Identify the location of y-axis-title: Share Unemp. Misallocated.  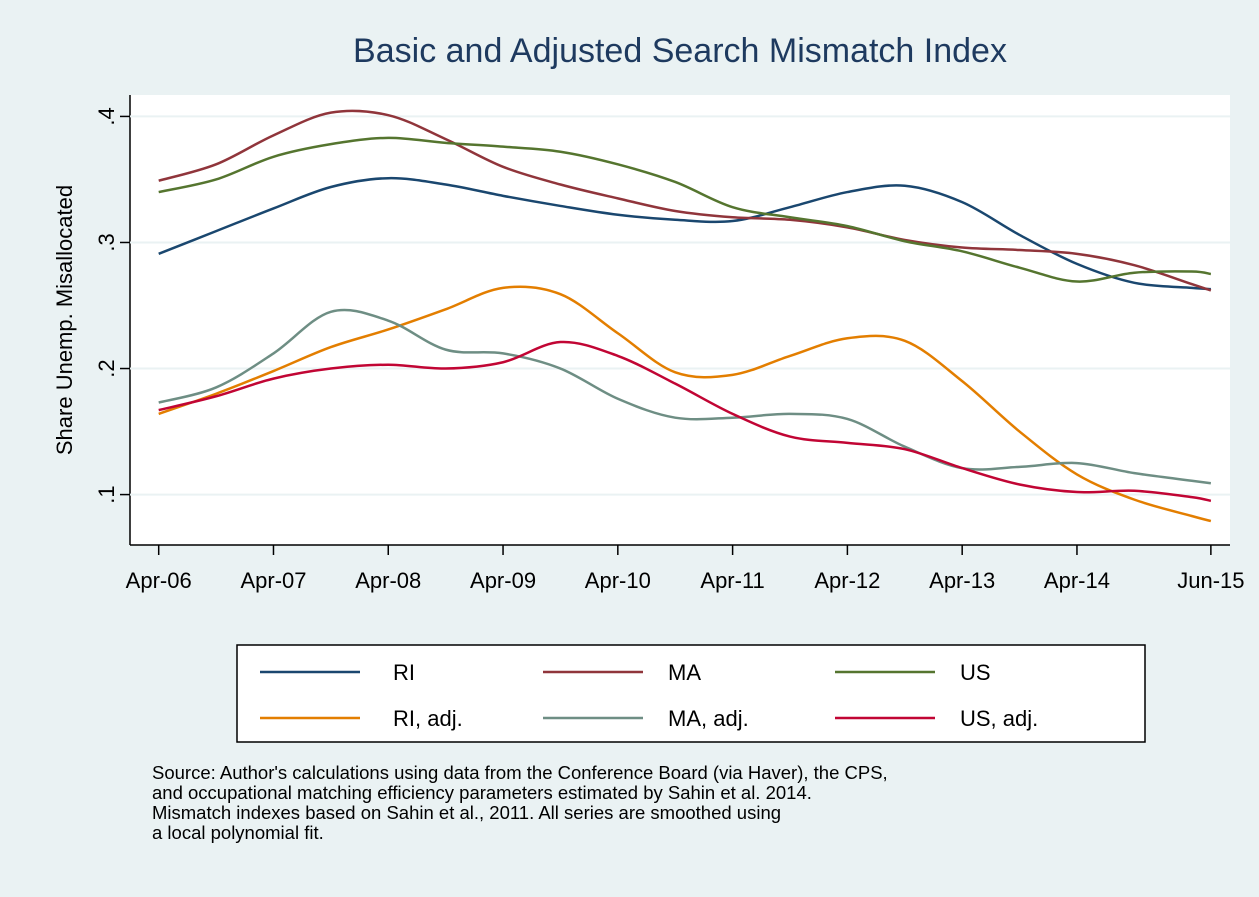
(64, 320).